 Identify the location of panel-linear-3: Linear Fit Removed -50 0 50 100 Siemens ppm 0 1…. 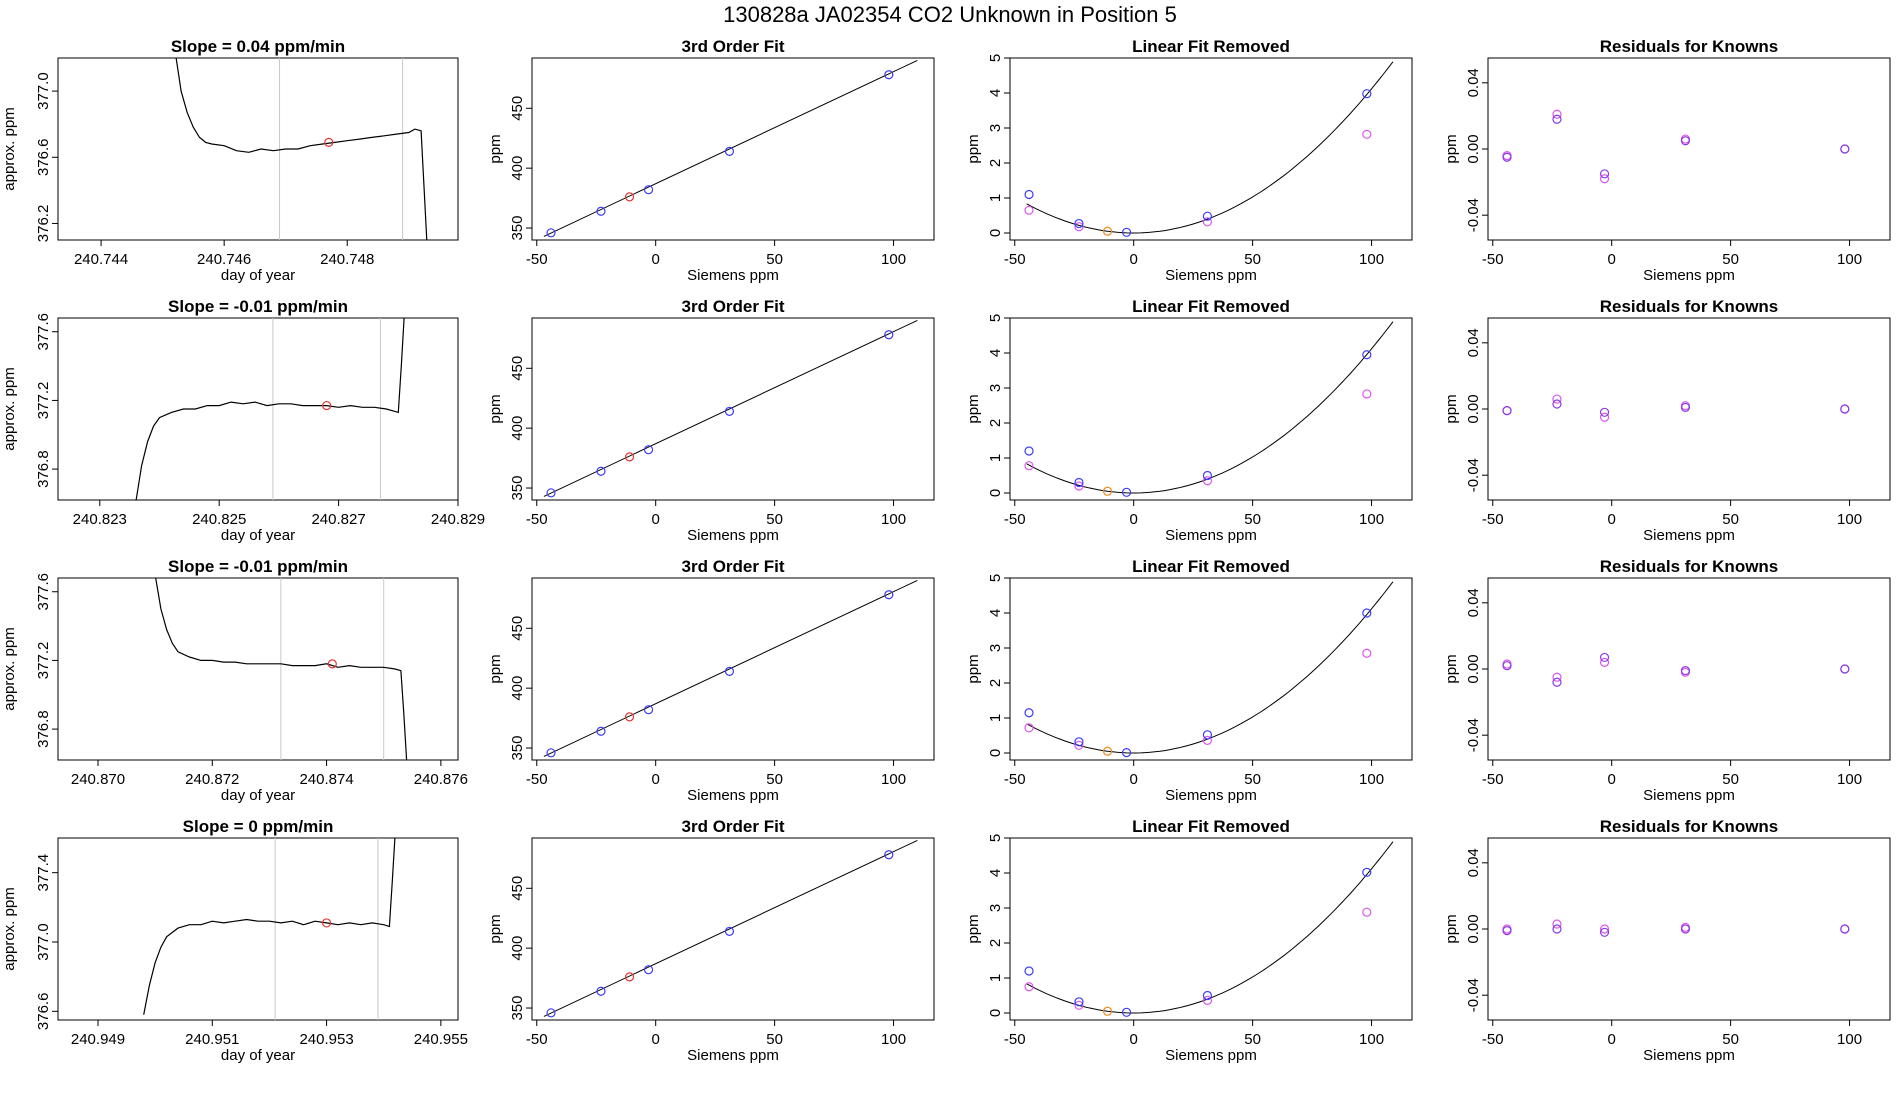
(1189, 680).